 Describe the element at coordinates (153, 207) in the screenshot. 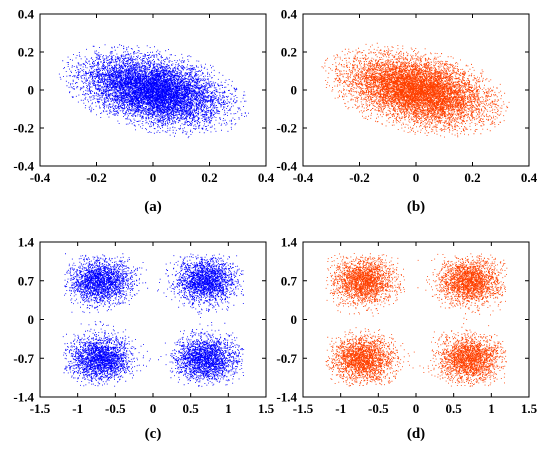

I see `panel-label: (a)` at that location.